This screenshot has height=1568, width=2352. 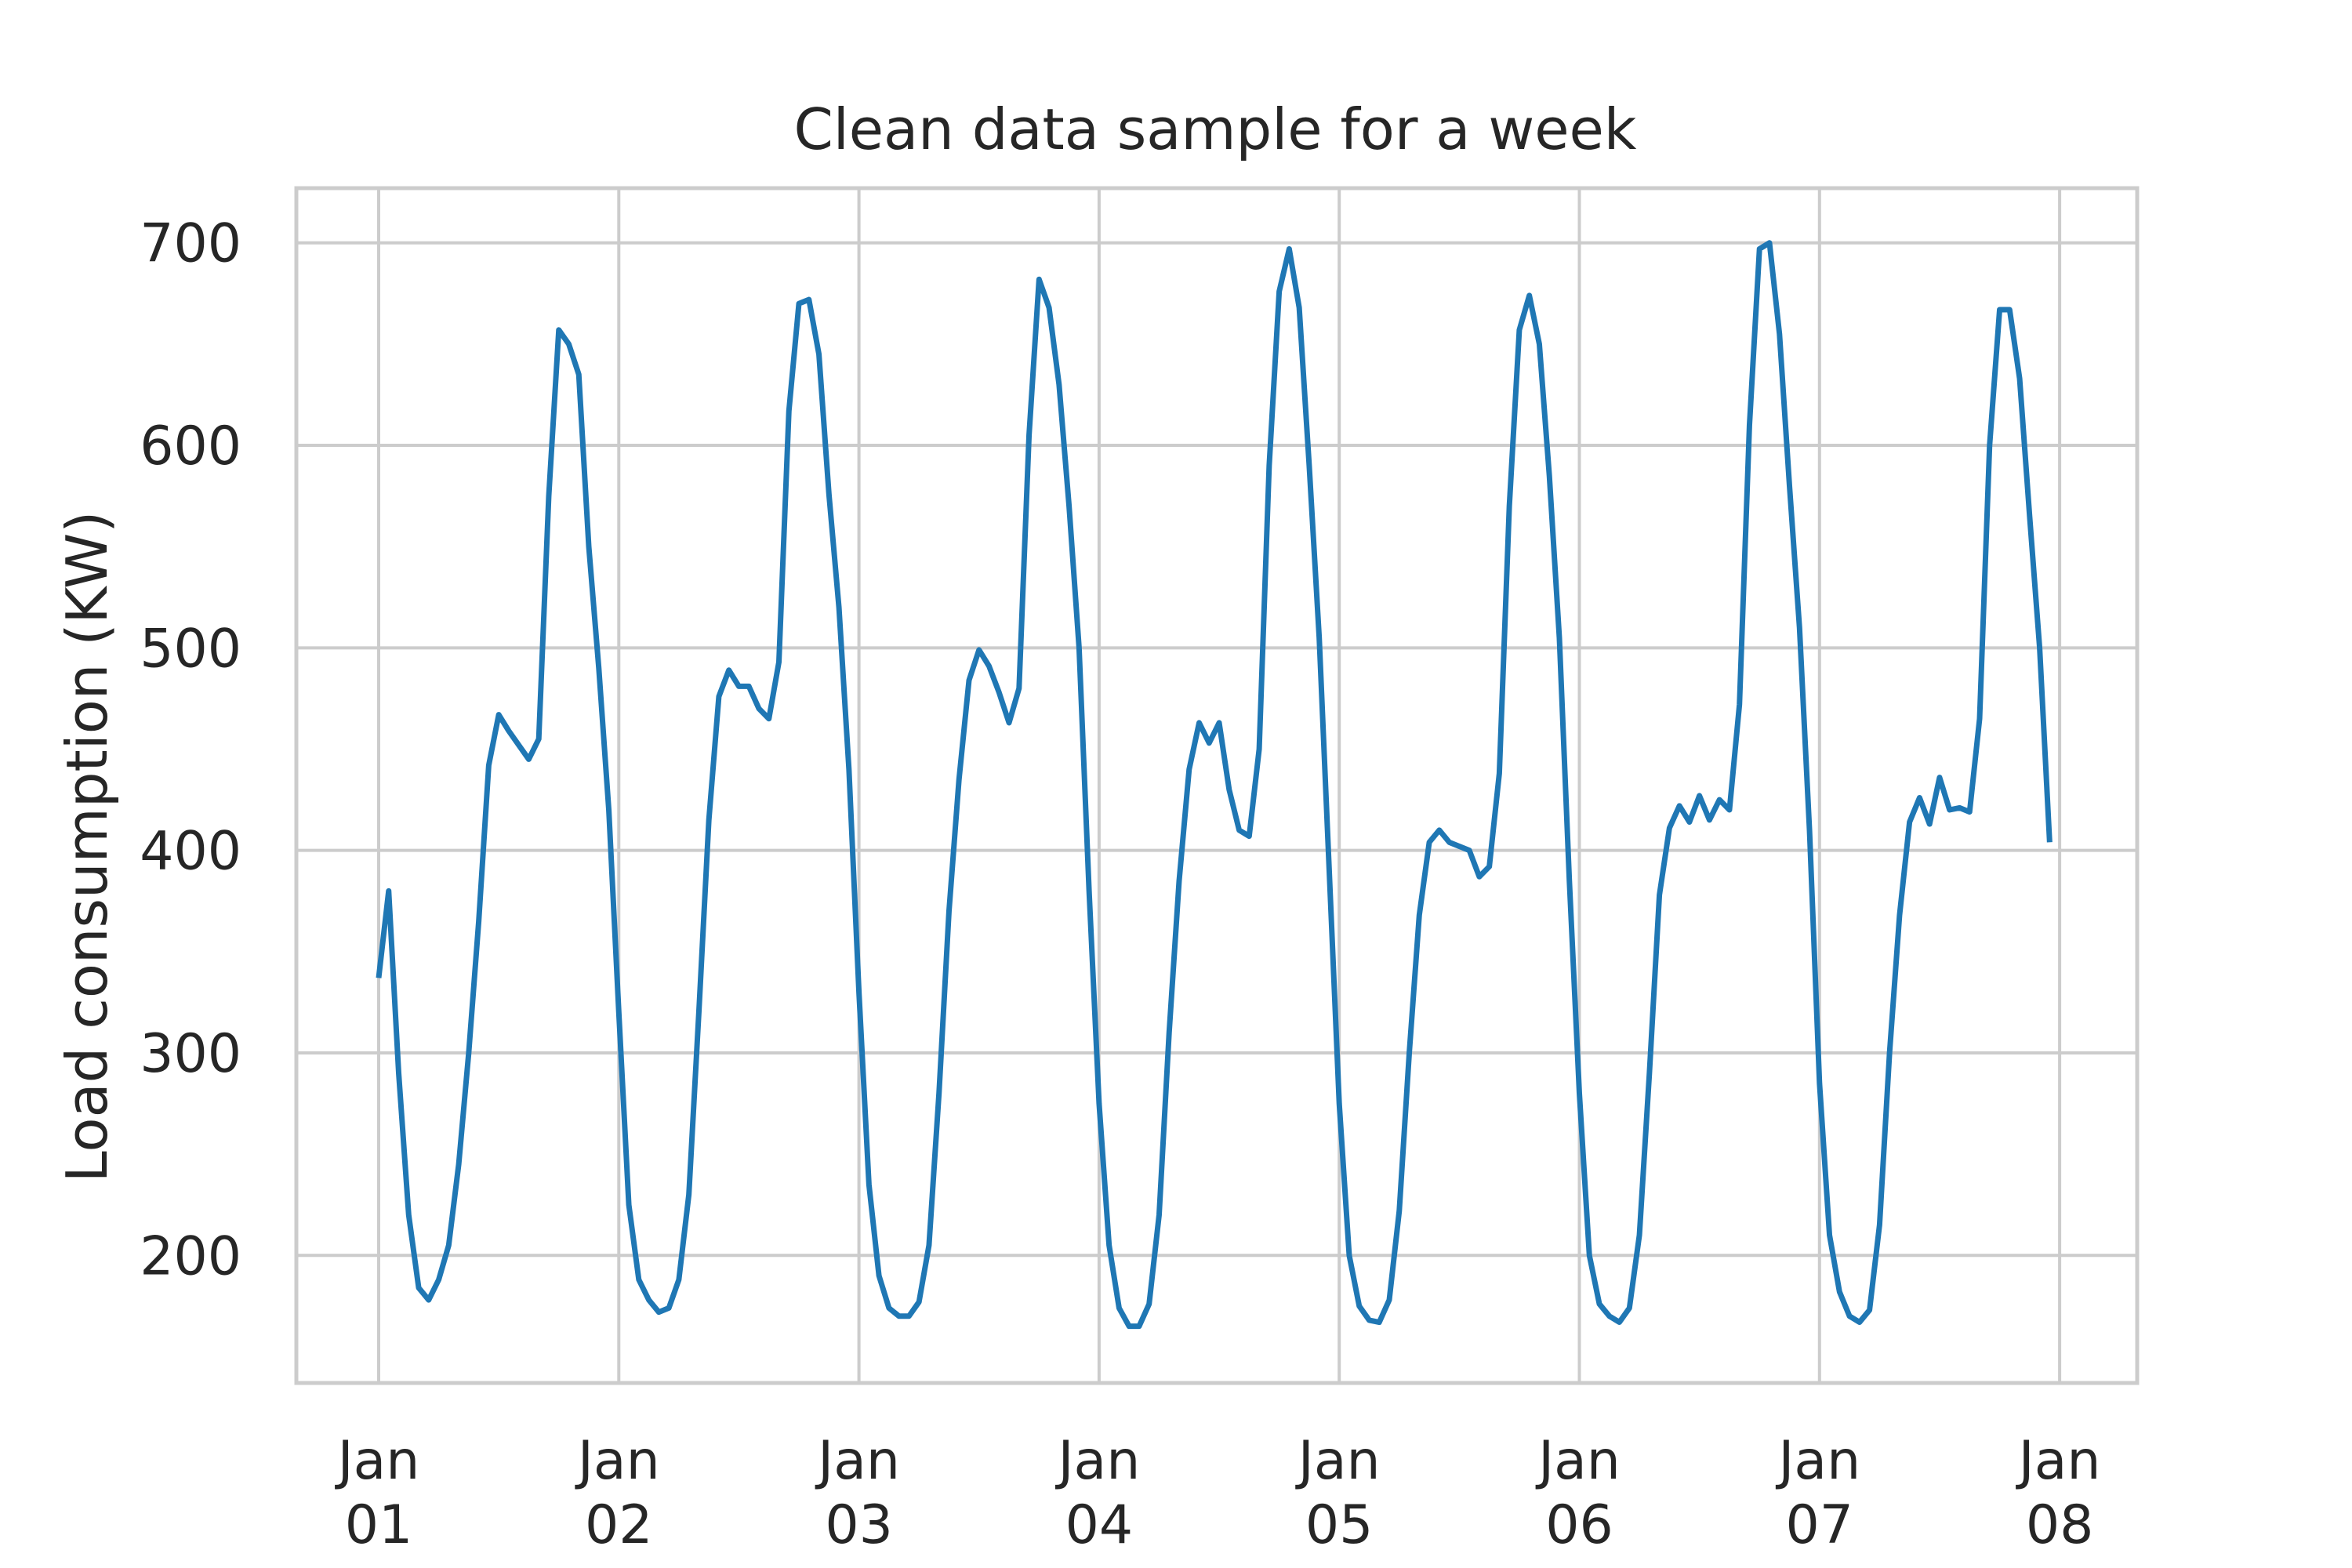 I want to click on y-tick-label: 700, so click(x=190, y=244).